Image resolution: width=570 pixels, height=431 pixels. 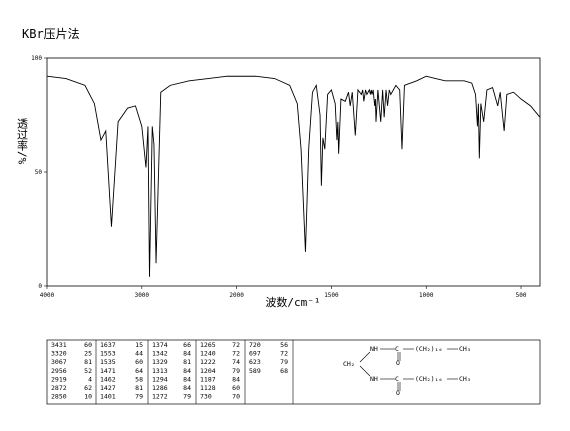 I want to click on peak-wavenumber: 1342, so click(x=160, y=354).